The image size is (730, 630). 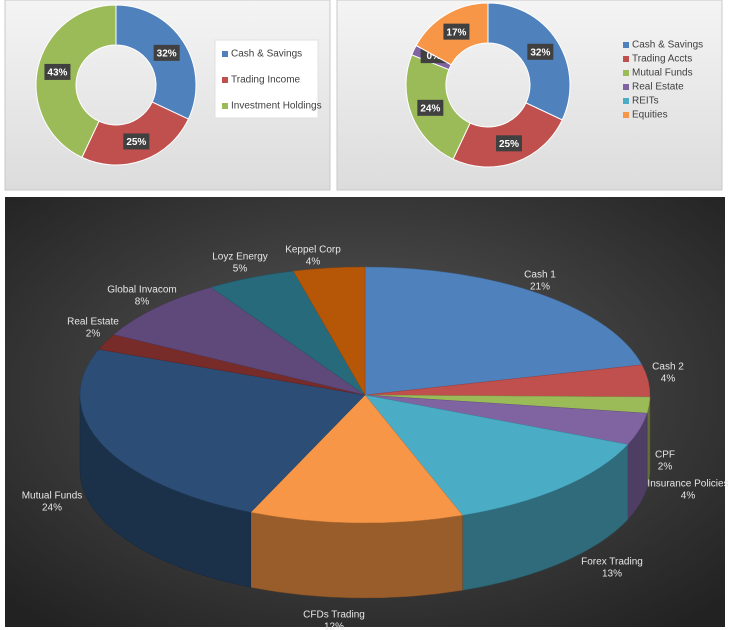 What do you see at coordinates (313, 250) in the screenshot?
I see `data-label-name: Keppel Corp` at bounding box center [313, 250].